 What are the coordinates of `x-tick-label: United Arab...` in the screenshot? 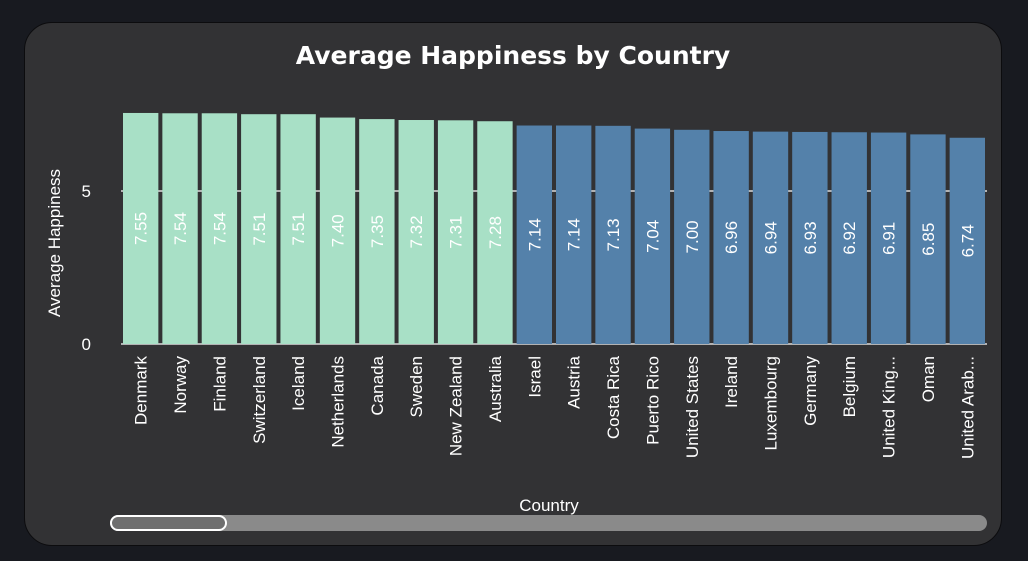 It's located at (967, 407).